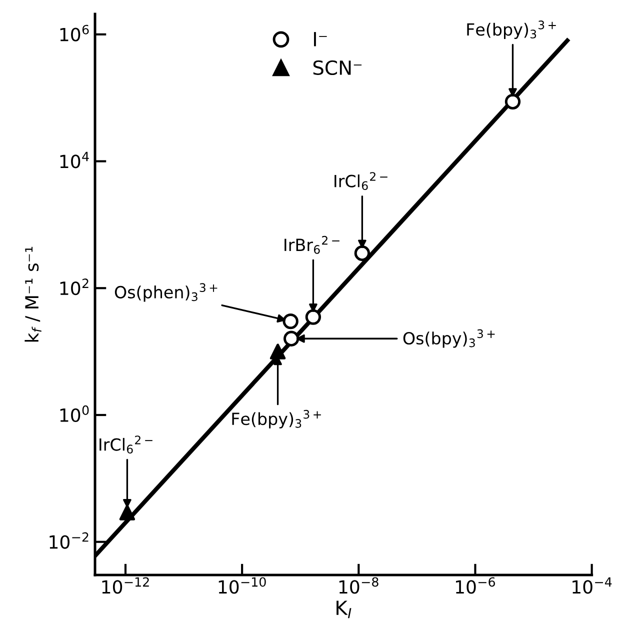  Describe the element at coordinates (74, 287) in the screenshot. I see `y-tick-label: 10$^{2}$` at that location.